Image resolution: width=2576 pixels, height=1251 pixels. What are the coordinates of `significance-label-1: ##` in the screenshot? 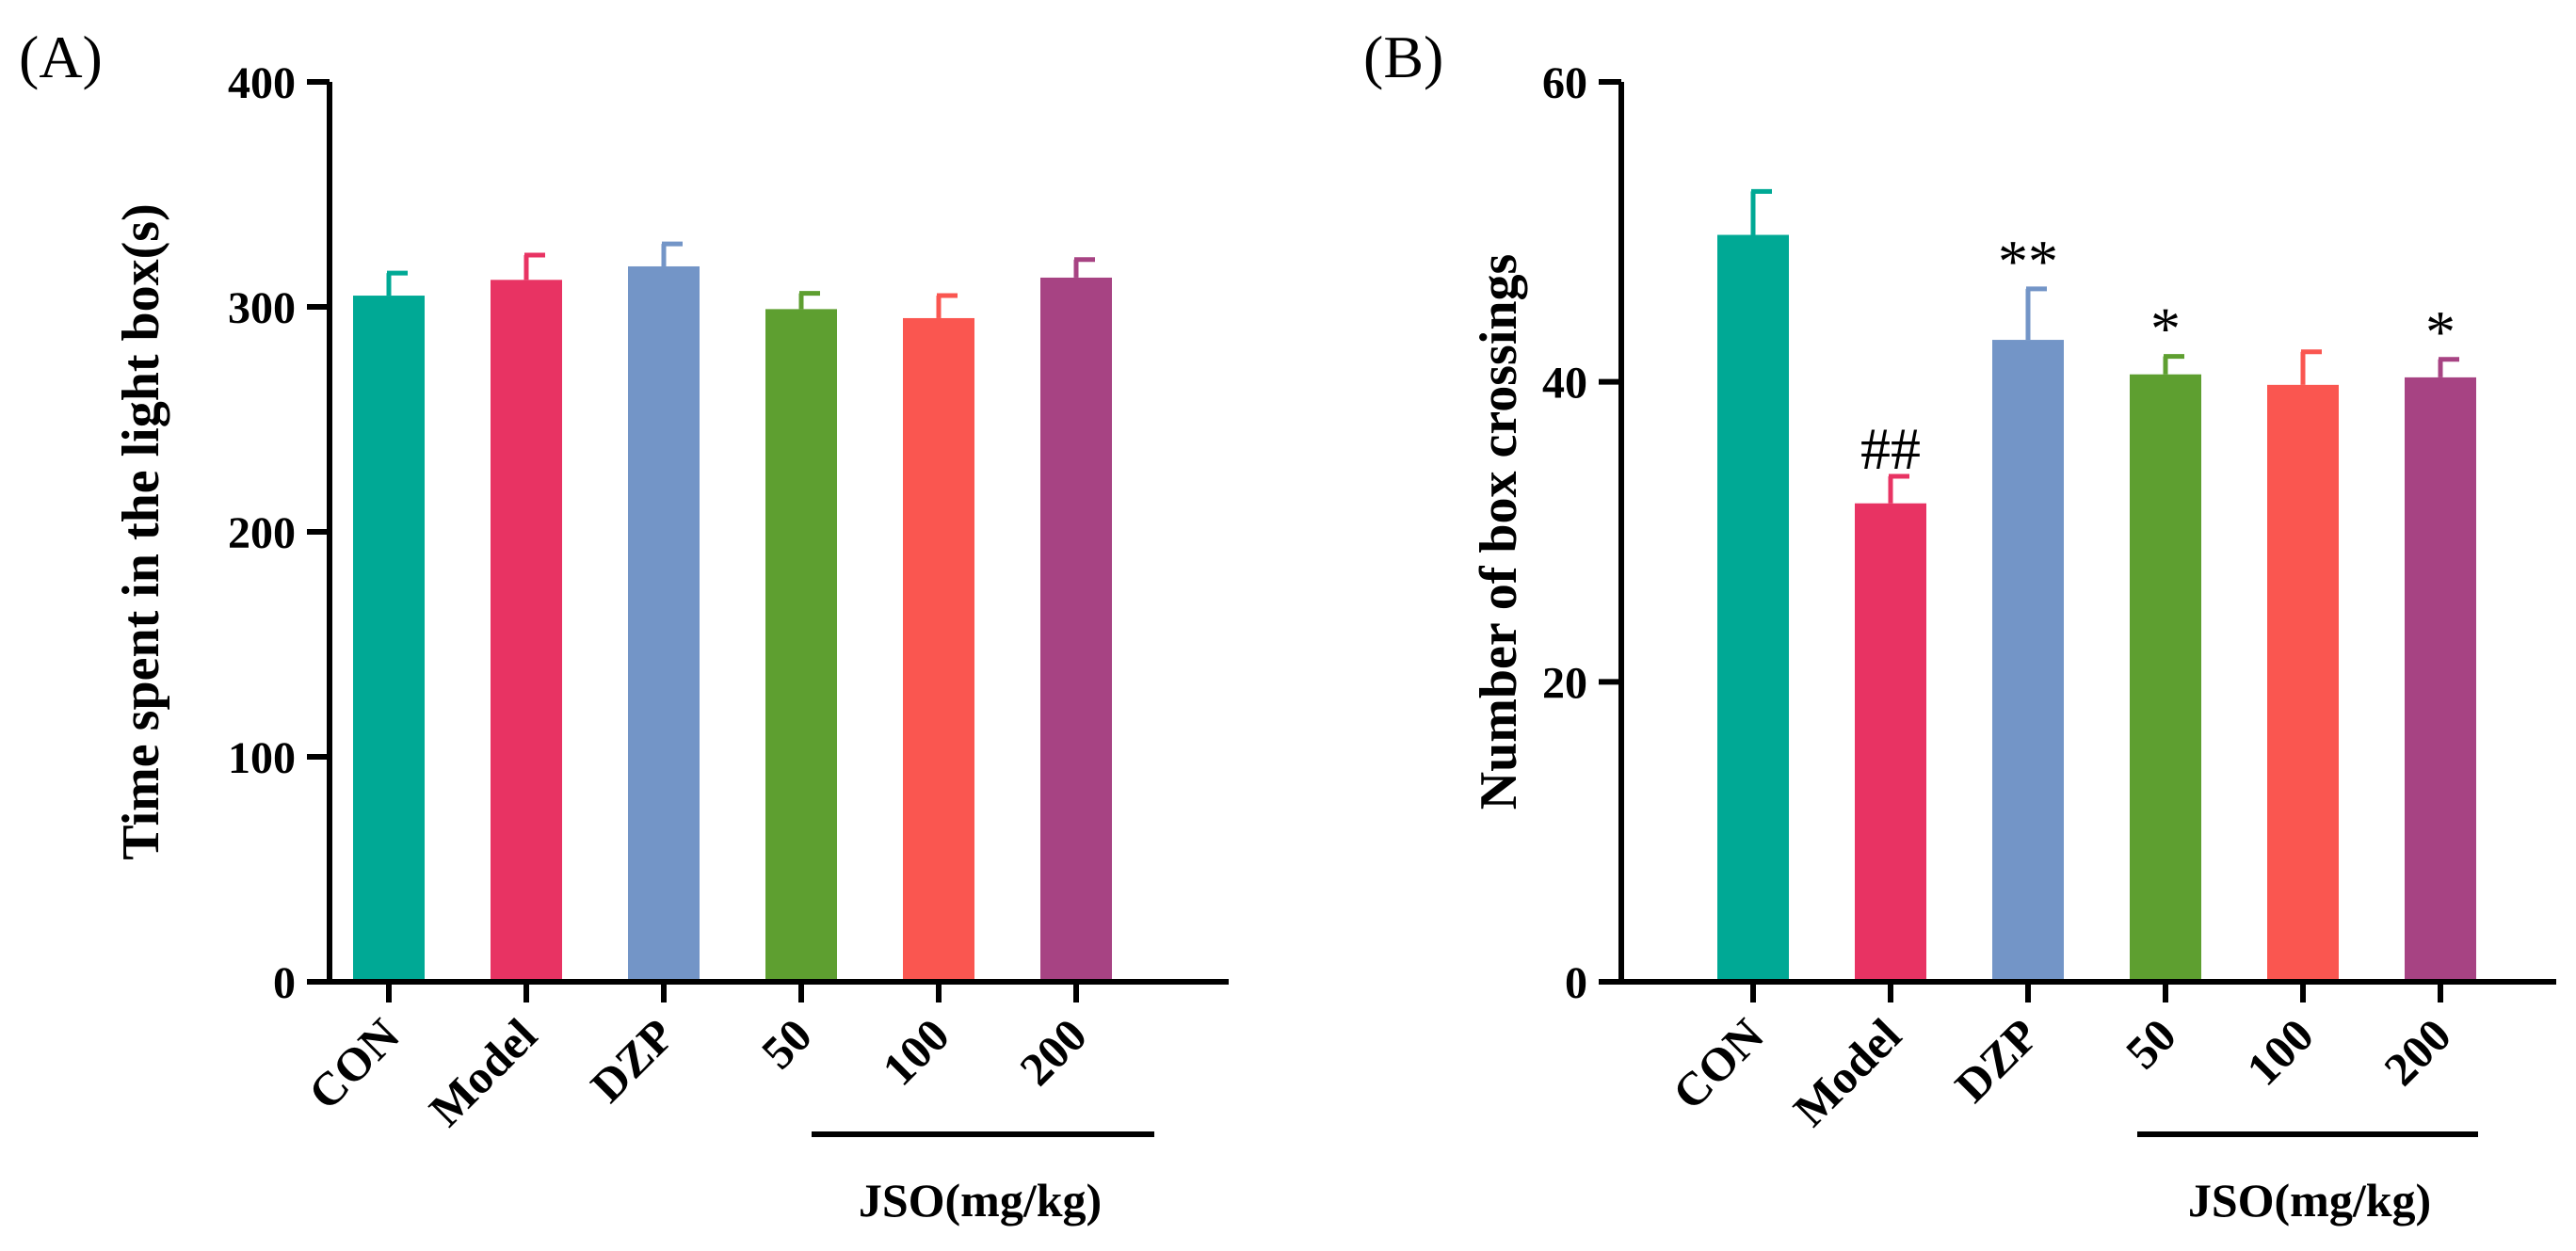 It's located at (1890, 449).